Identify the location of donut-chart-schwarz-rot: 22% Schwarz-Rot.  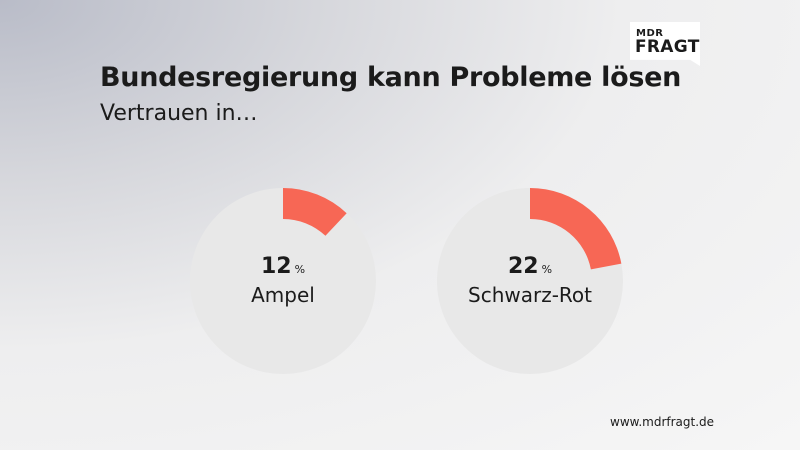
(530, 281).